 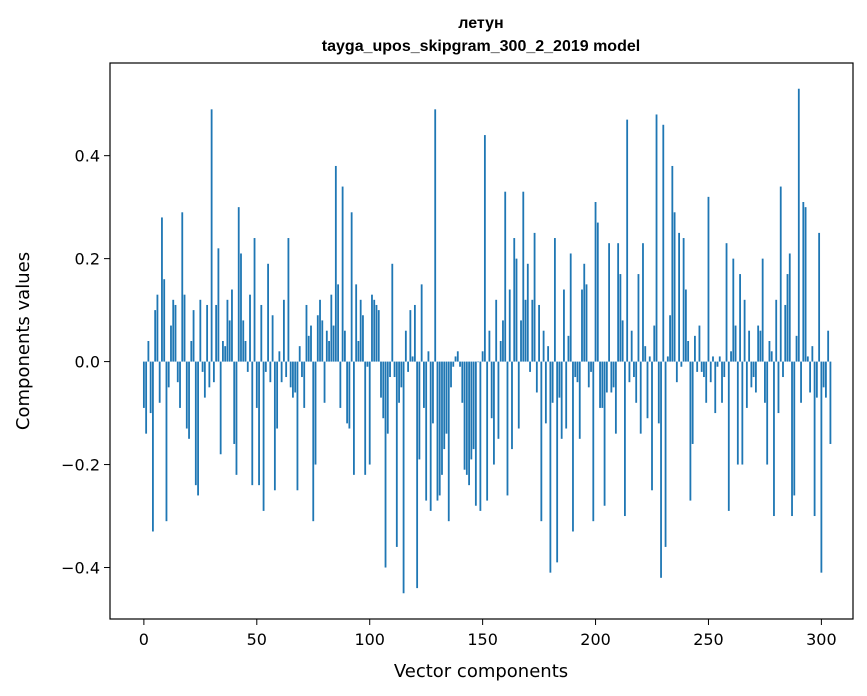 What do you see at coordinates (369, 639) in the screenshot?
I see `x-tick-label-100: 100` at bounding box center [369, 639].